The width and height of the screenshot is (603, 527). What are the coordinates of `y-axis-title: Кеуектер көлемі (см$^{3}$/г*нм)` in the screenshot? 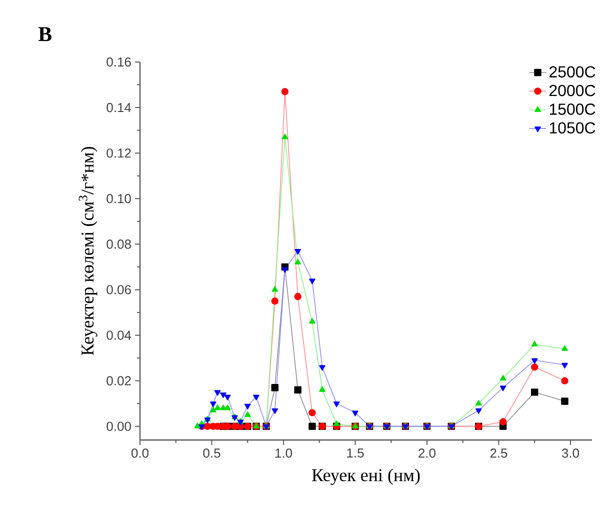 It's located at (88, 251).